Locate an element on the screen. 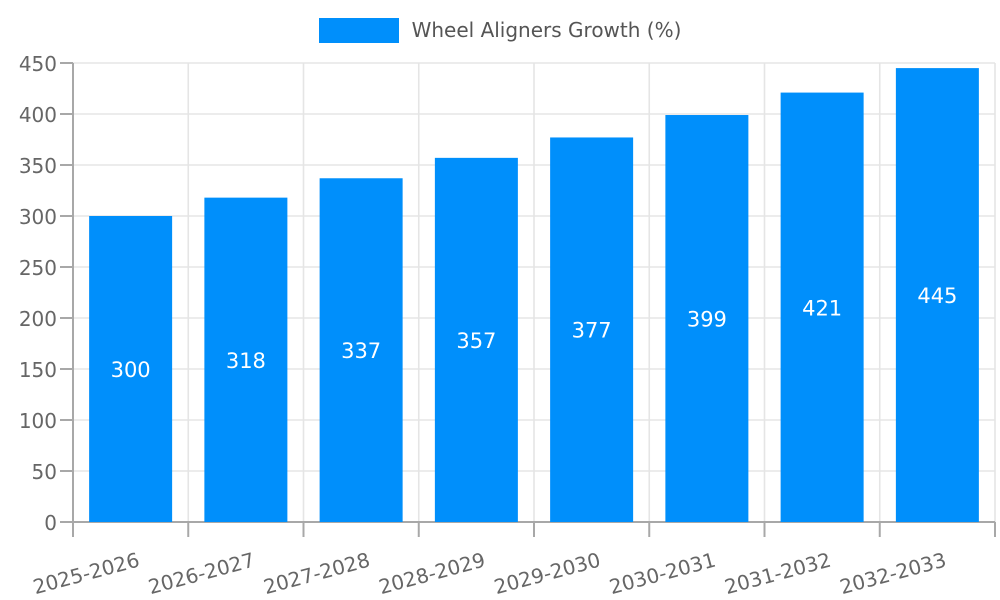 Image resolution: width=1000 pixels, height=600 pixels. x-category-label: 2026-2027 is located at coordinates (202, 573).